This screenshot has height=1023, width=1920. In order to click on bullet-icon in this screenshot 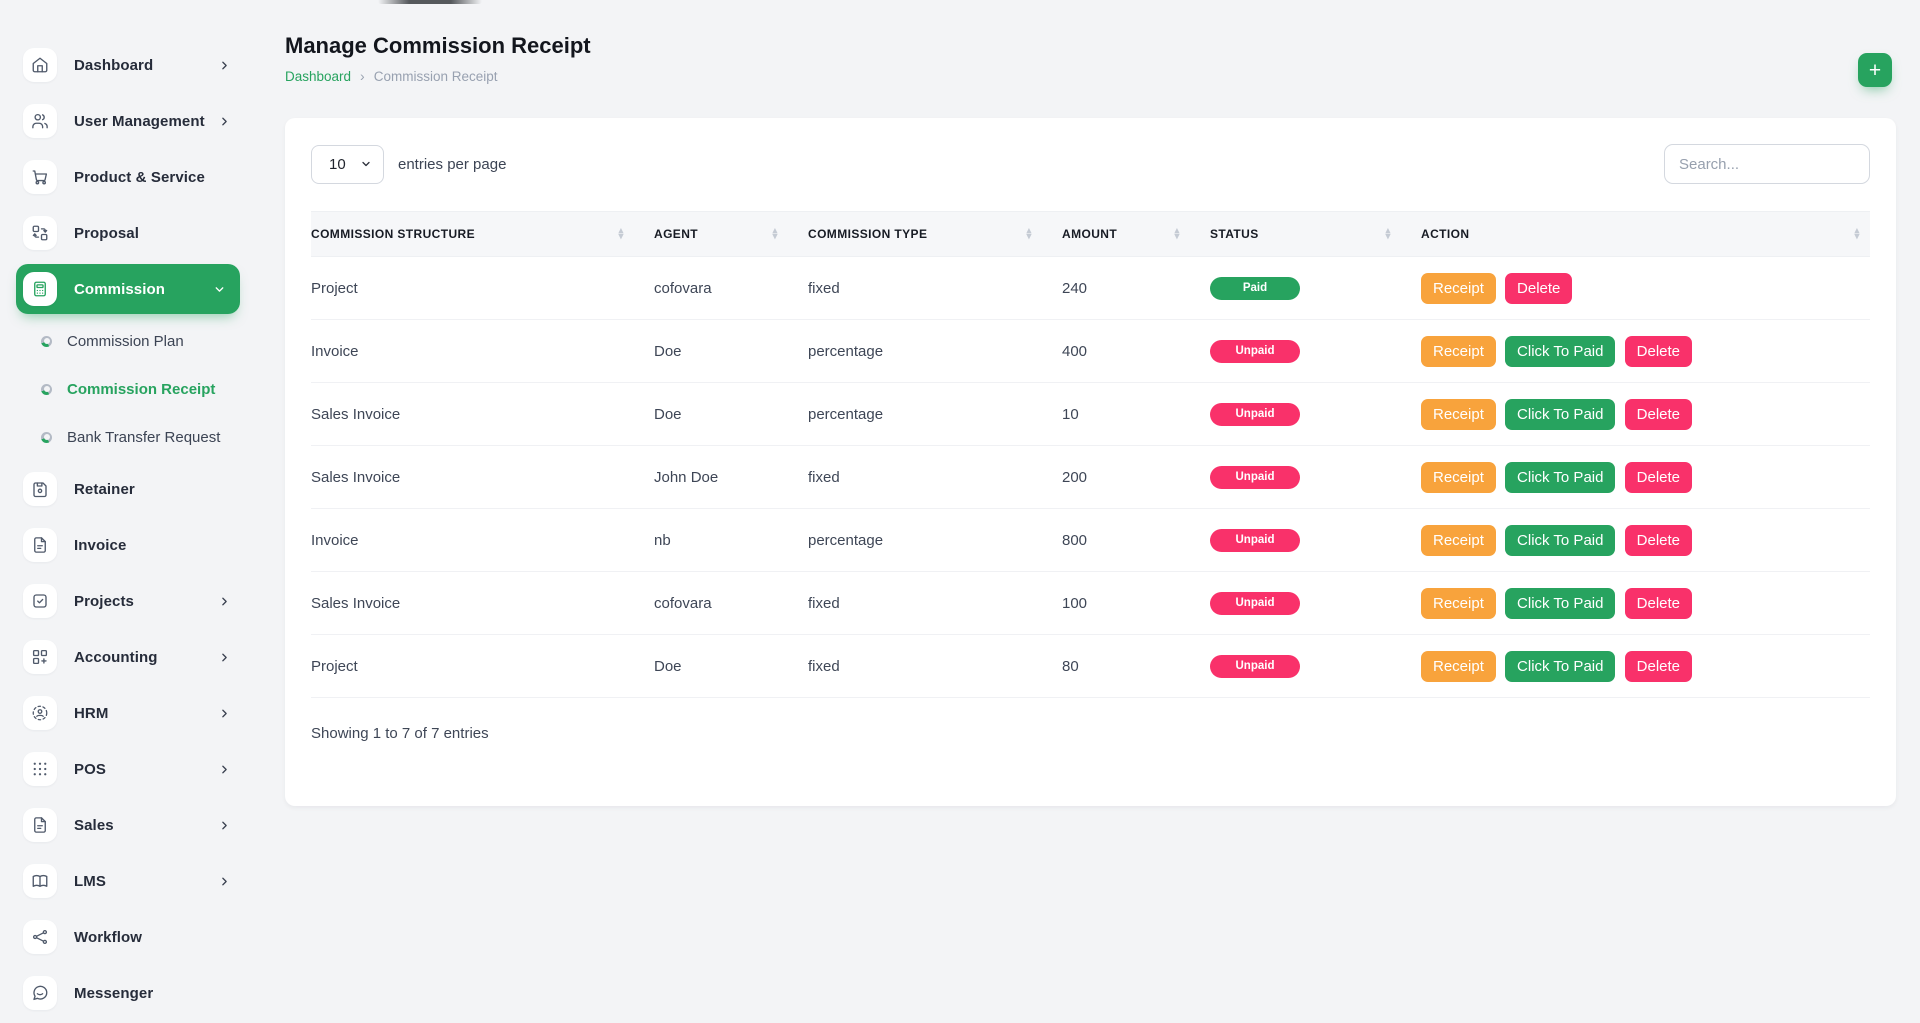, I will do `click(46, 389)`.